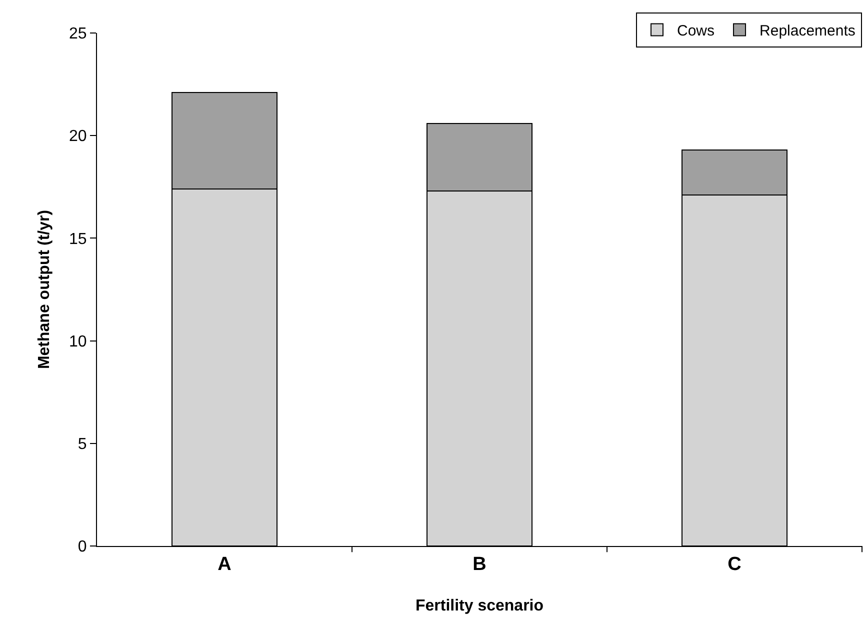 The height and width of the screenshot is (641, 865). Describe the element at coordinates (479, 564) in the screenshot. I see `x-tick-label: B` at that location.